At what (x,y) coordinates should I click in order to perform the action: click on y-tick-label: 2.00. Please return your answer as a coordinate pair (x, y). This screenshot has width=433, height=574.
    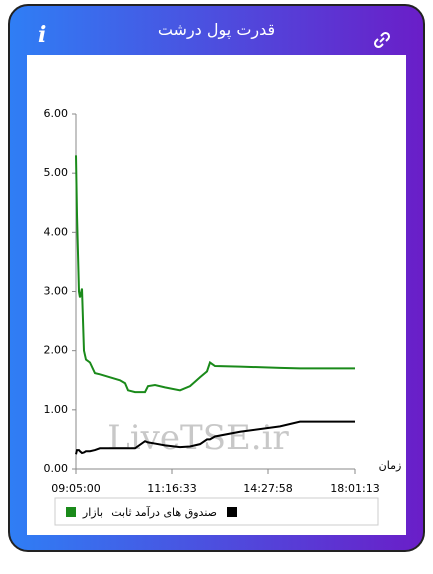
    Looking at the image, I should click on (56, 350).